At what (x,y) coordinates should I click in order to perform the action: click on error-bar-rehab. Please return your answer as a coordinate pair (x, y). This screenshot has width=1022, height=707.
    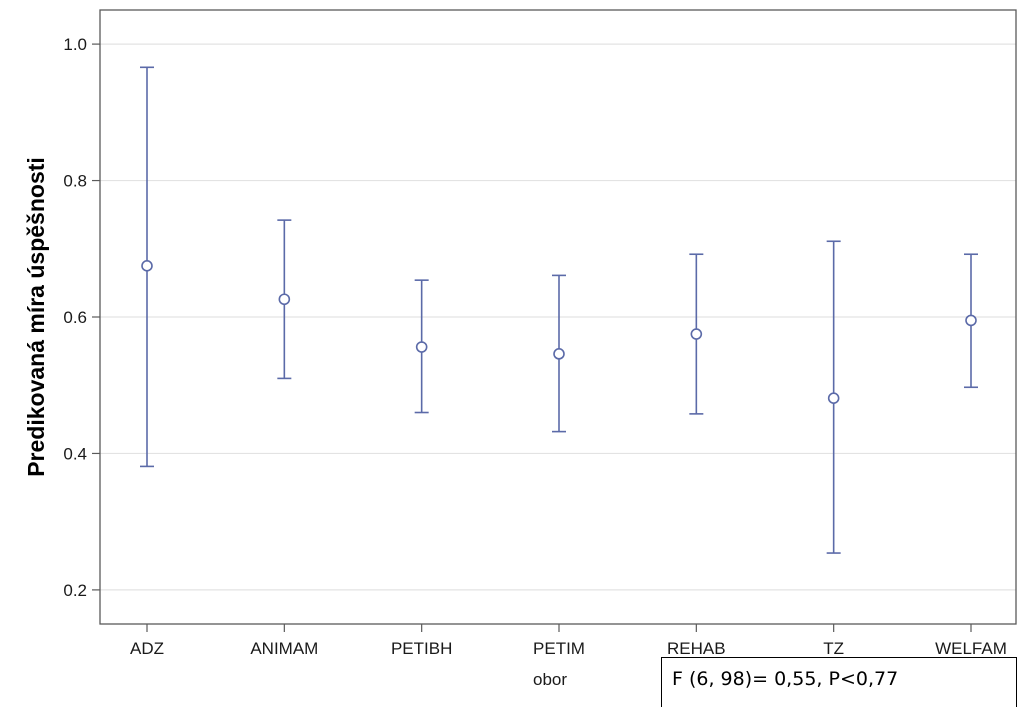
    Looking at the image, I should click on (696, 334).